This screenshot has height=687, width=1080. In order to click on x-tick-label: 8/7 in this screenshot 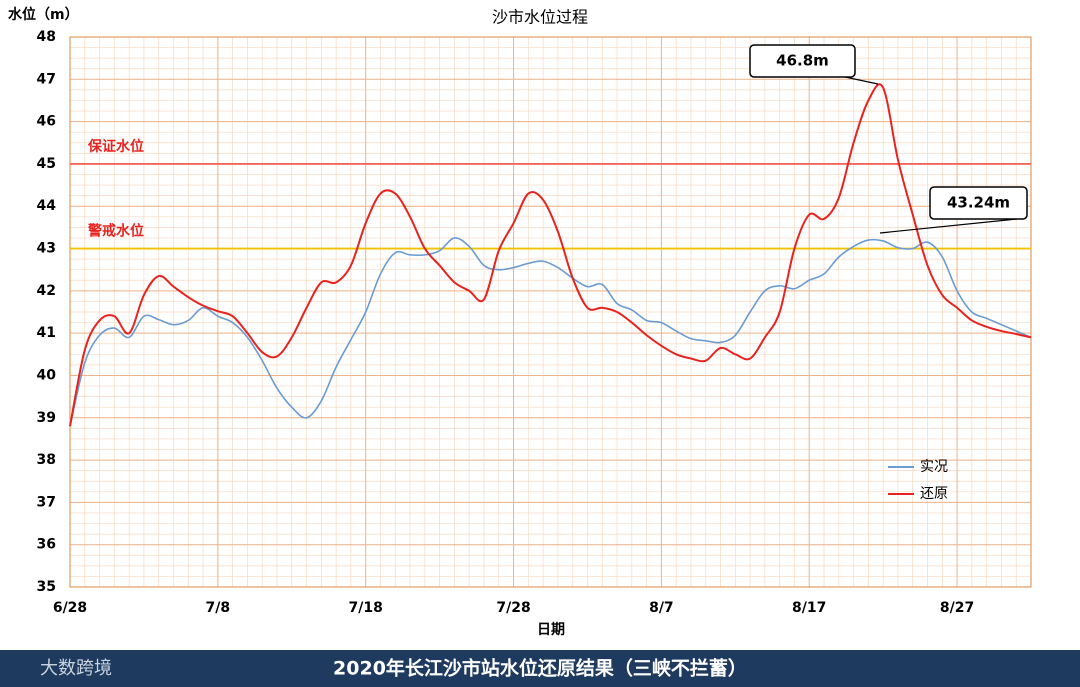, I will do `click(661, 608)`.